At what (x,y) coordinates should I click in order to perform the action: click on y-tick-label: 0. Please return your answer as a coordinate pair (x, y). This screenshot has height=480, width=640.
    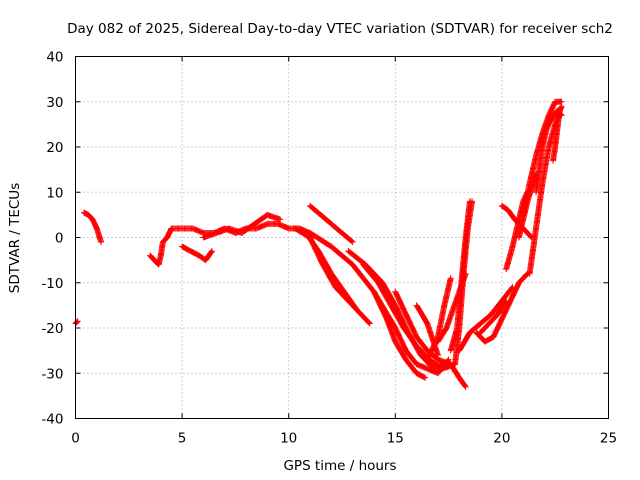
    Looking at the image, I should click on (59, 239).